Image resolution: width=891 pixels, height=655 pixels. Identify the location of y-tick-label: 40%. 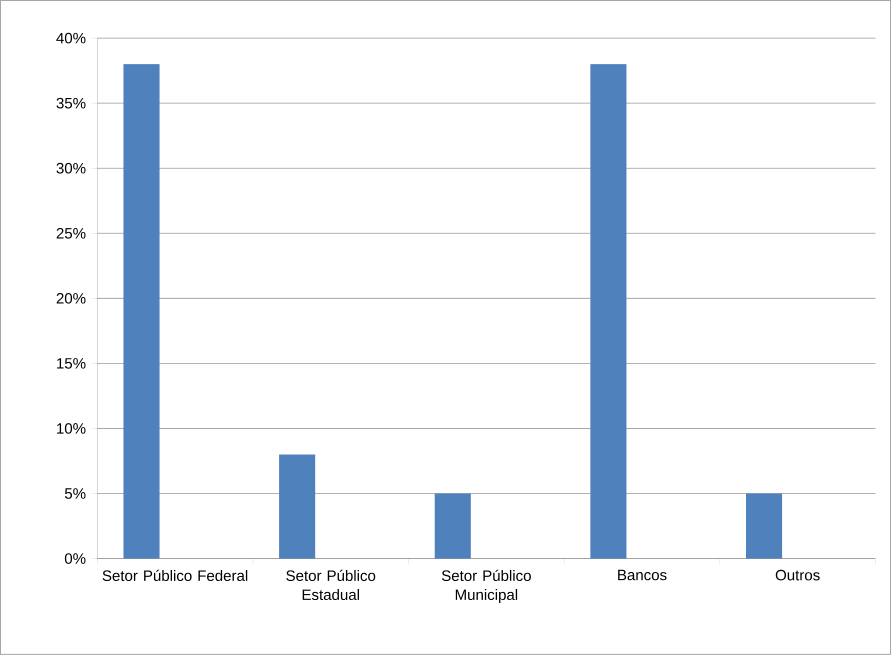
(71, 38).